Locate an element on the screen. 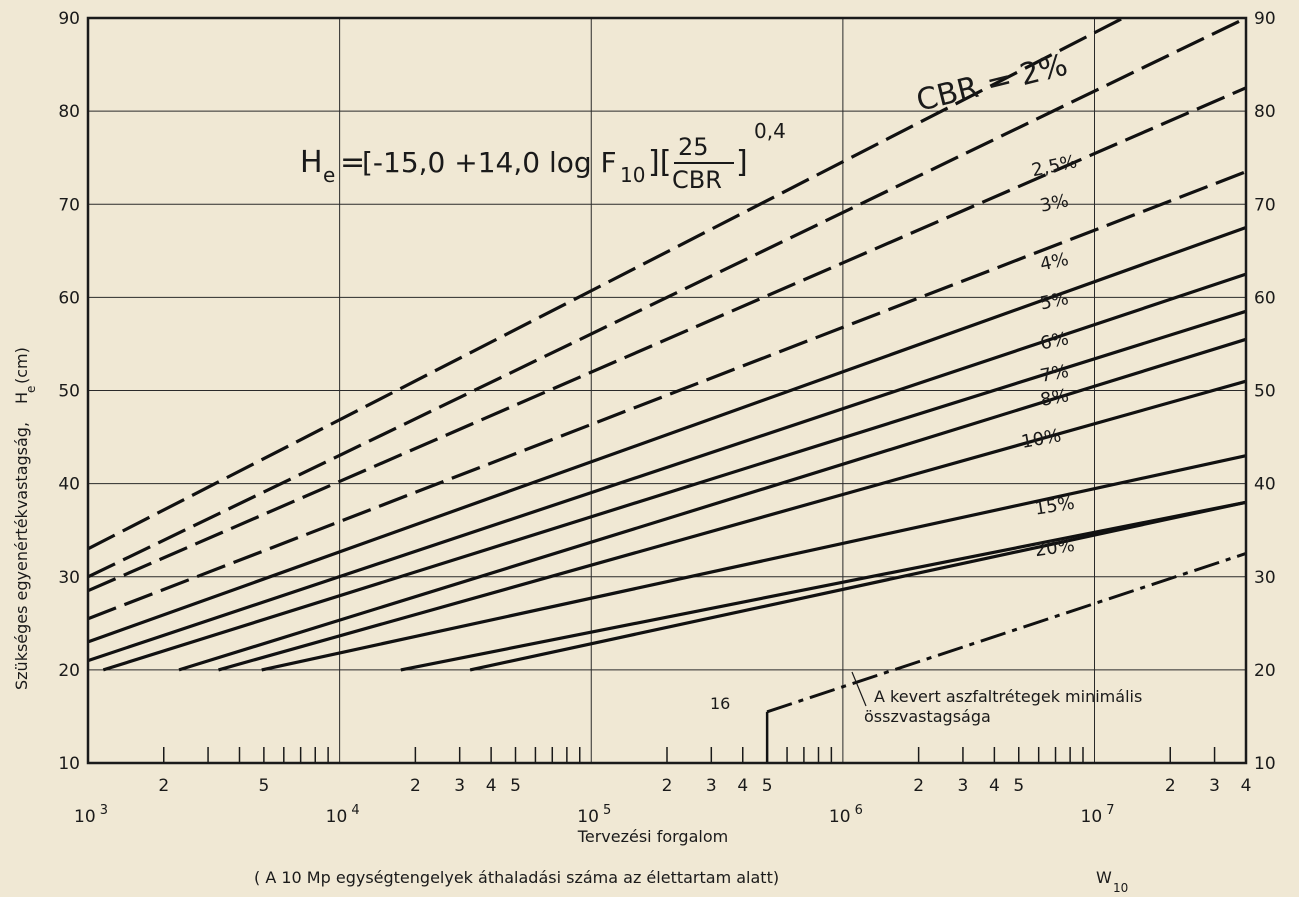 The image size is (1299, 897). x-minor-ticks is located at coordinates (704, 755).